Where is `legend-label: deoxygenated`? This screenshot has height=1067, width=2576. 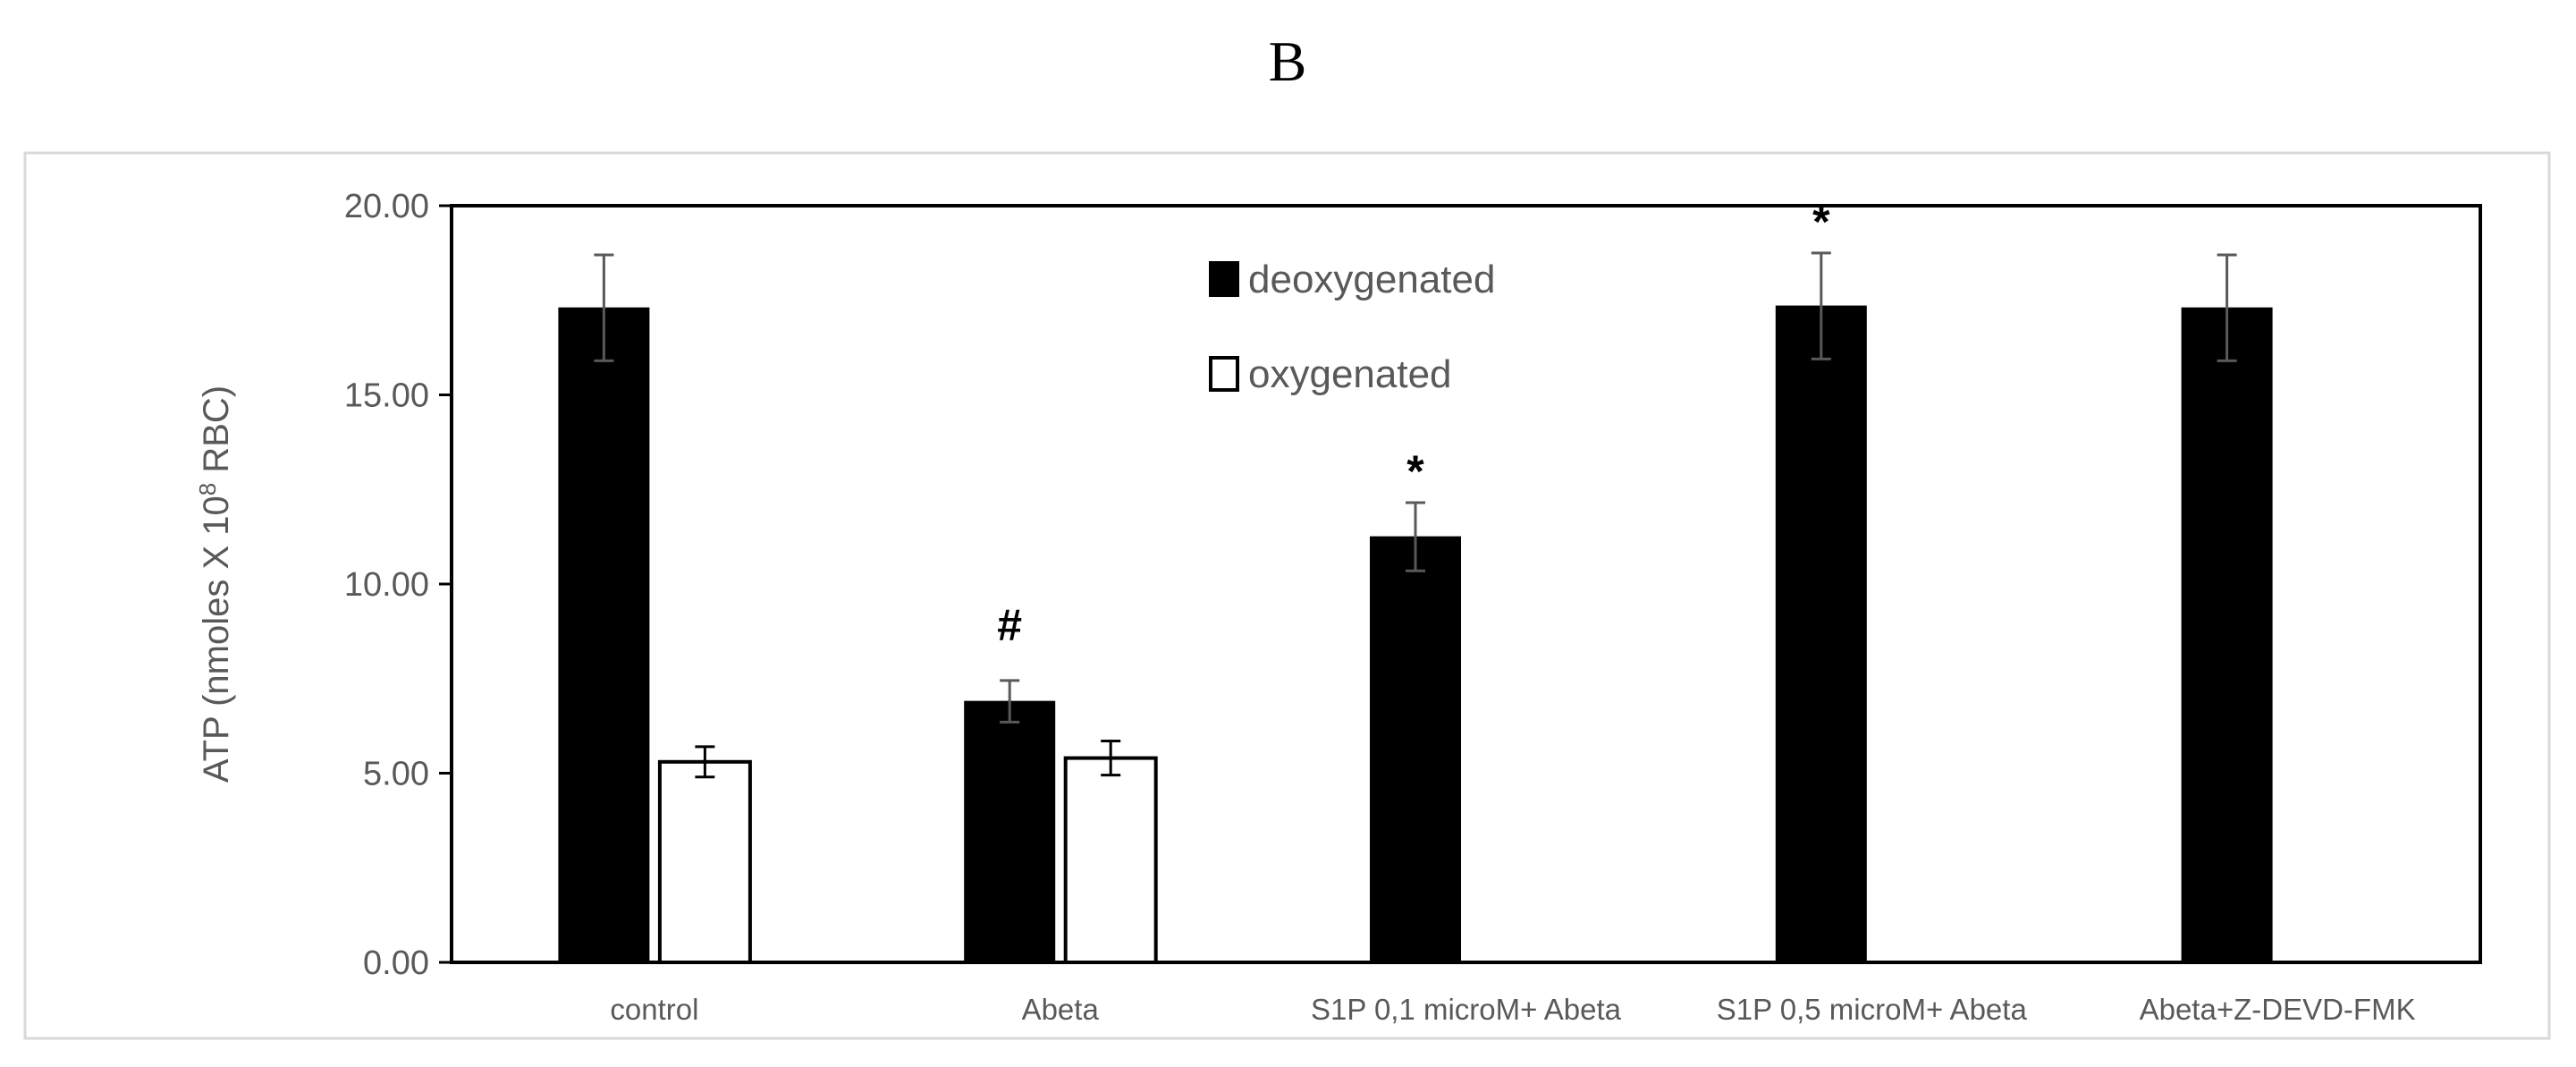
legend-label: deoxygenated is located at coordinates (1371, 279).